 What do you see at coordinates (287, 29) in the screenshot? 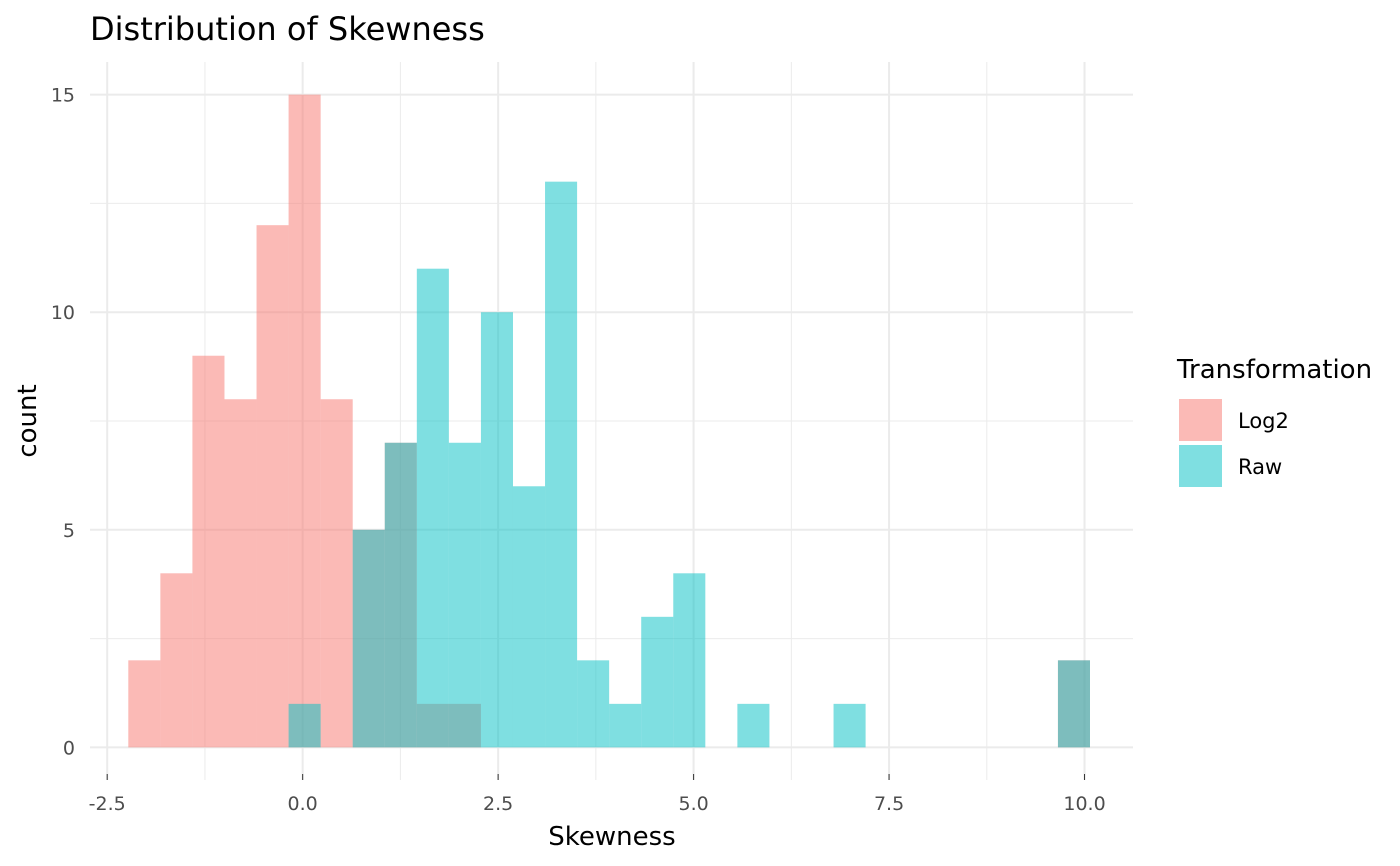
I see `chart-title: Distribution of Skewness` at bounding box center [287, 29].